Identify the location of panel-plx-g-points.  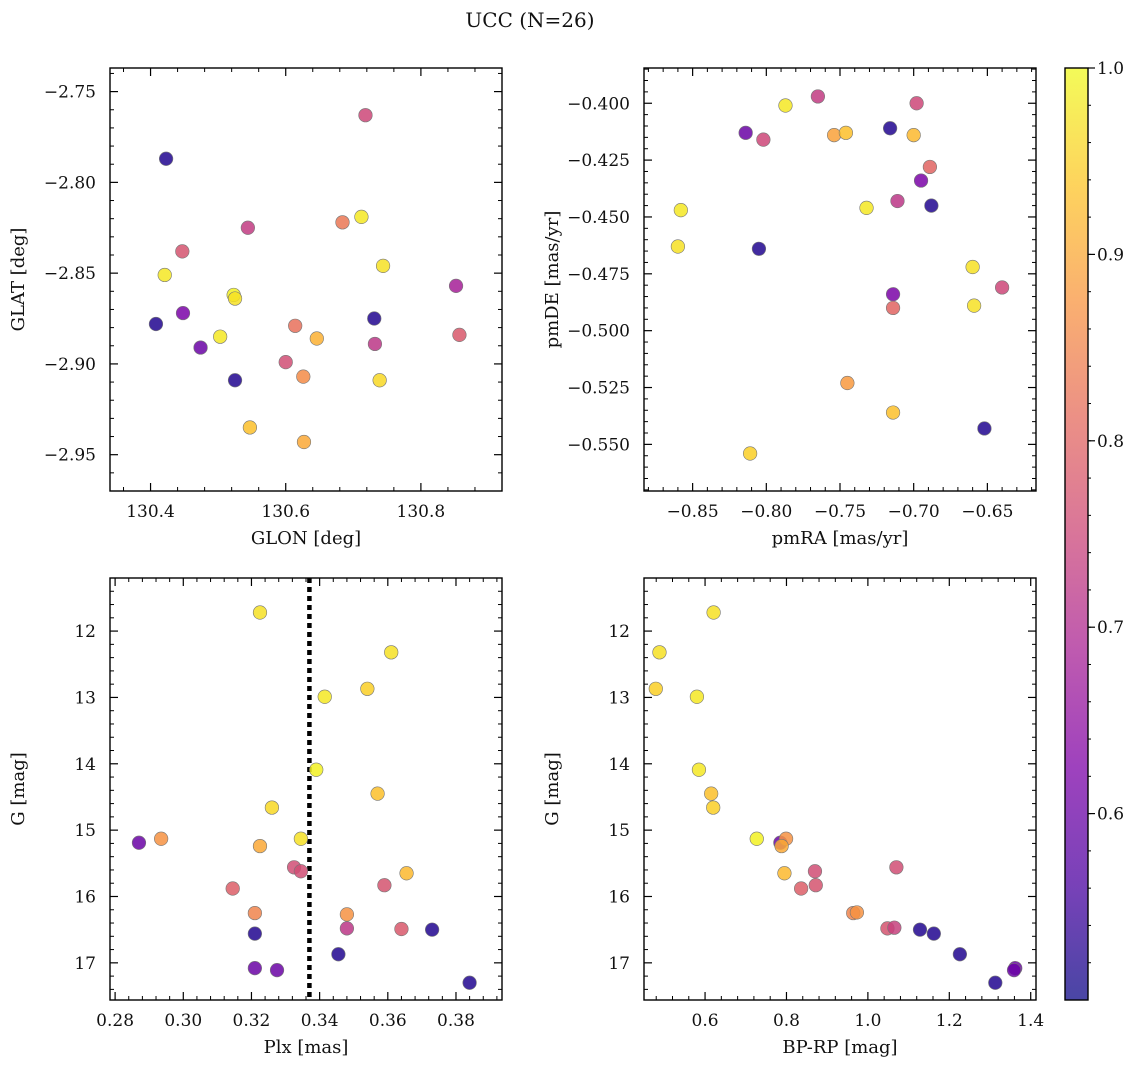
(304, 797).